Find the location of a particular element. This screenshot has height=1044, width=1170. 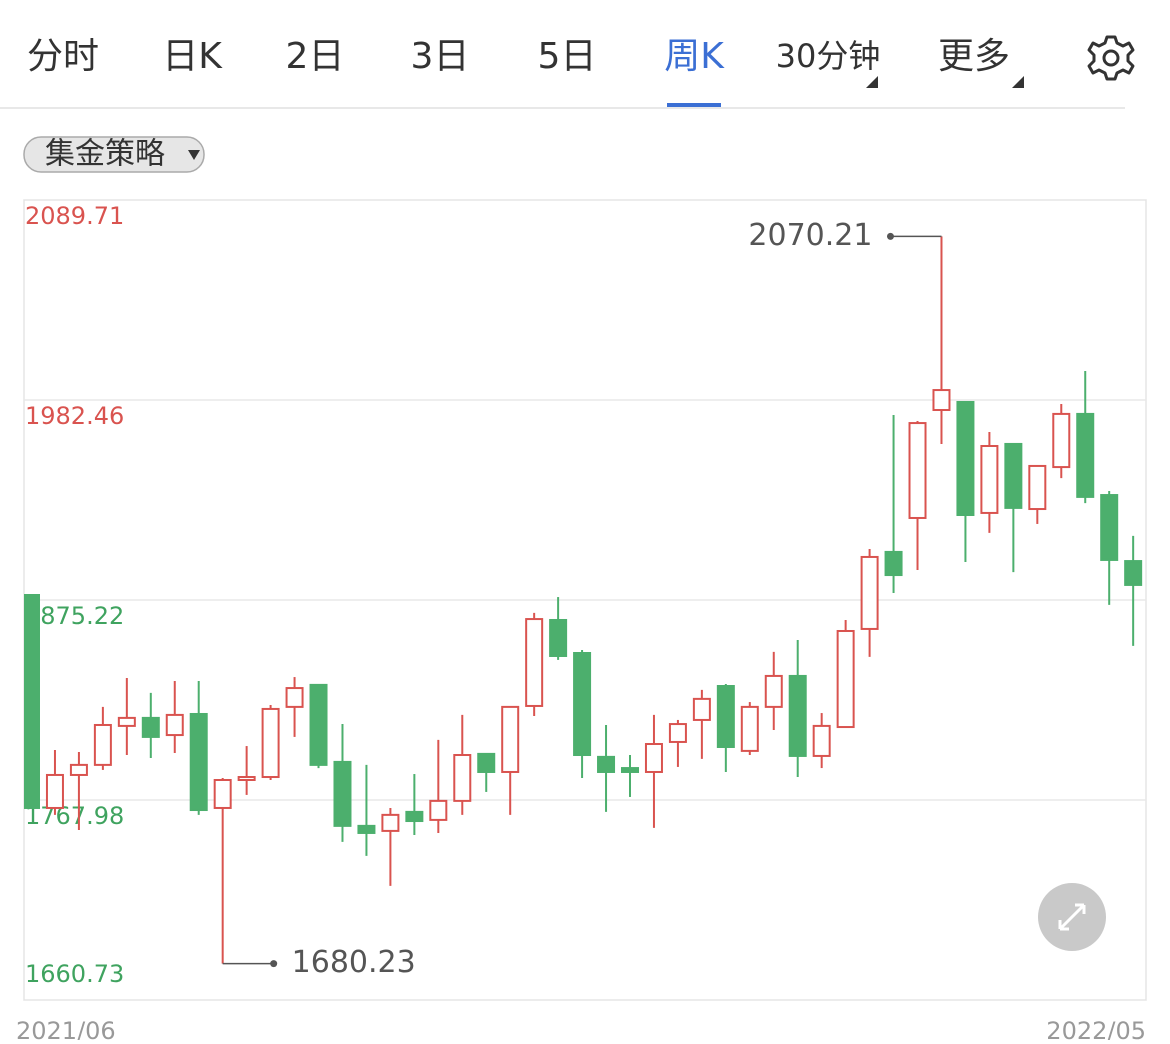

settings-icon is located at coordinates (1111, 58).